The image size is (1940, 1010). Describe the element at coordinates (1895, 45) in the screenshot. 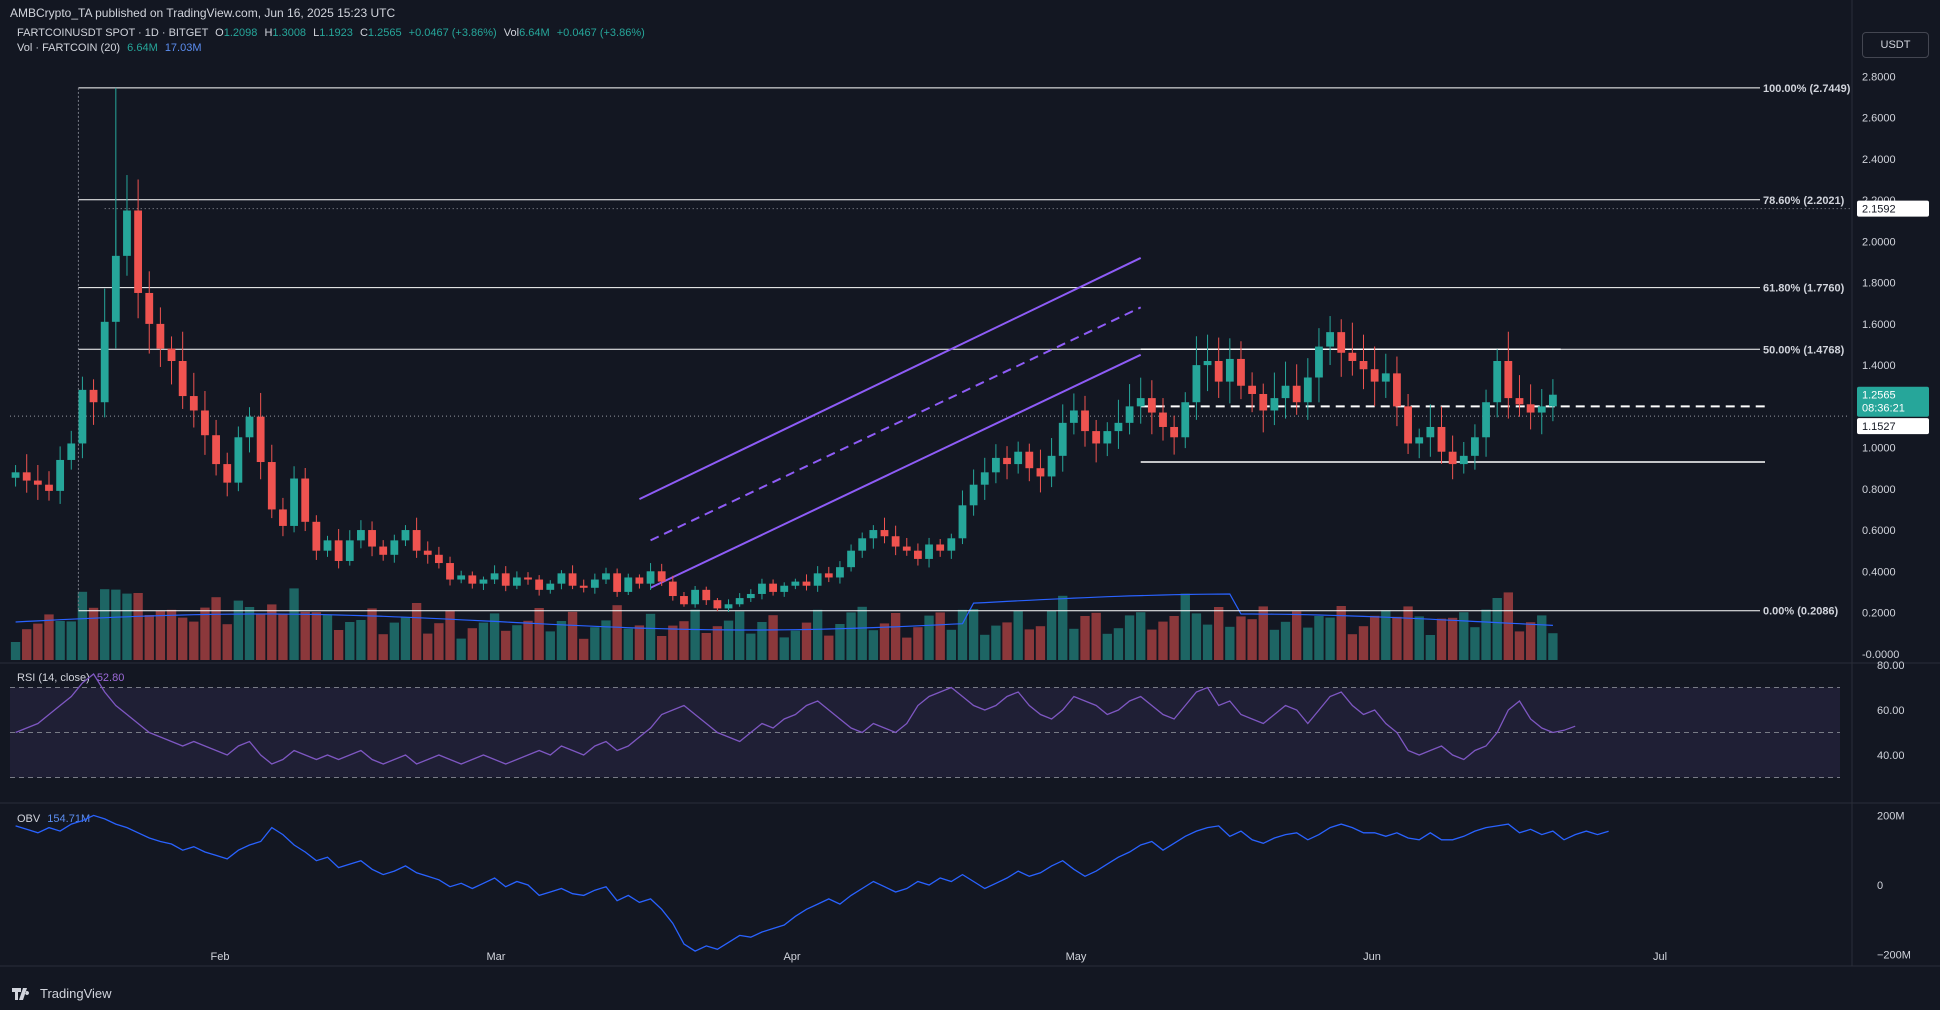

I see `currency-button: USDT` at that location.